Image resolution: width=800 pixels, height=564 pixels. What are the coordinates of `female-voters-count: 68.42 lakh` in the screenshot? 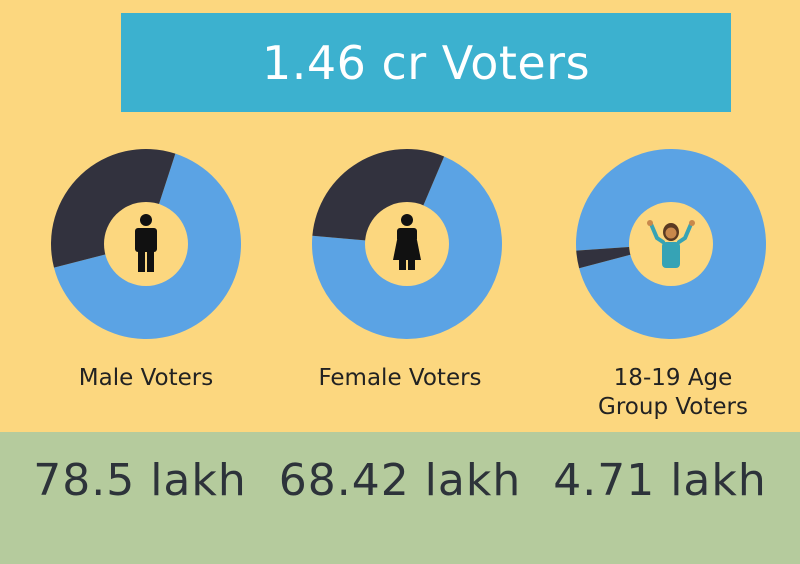 It's located at (400, 480).